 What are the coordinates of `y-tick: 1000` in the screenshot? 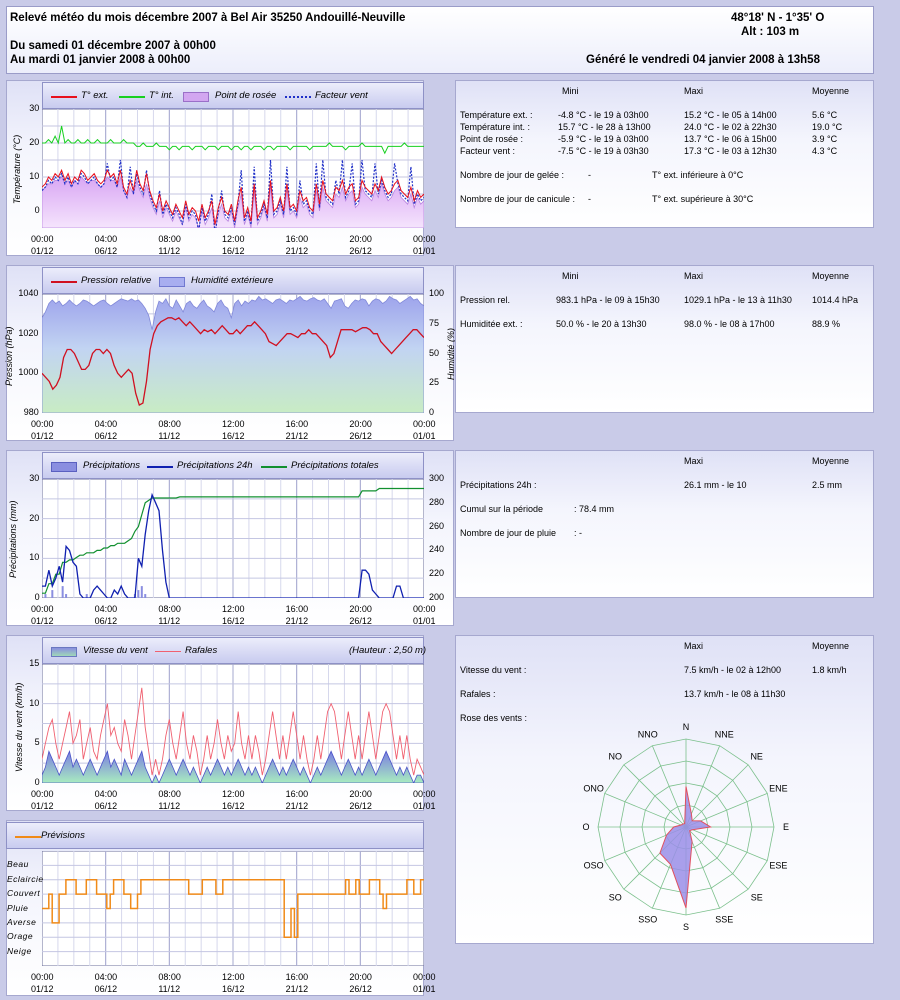 It's located at (28, 372).